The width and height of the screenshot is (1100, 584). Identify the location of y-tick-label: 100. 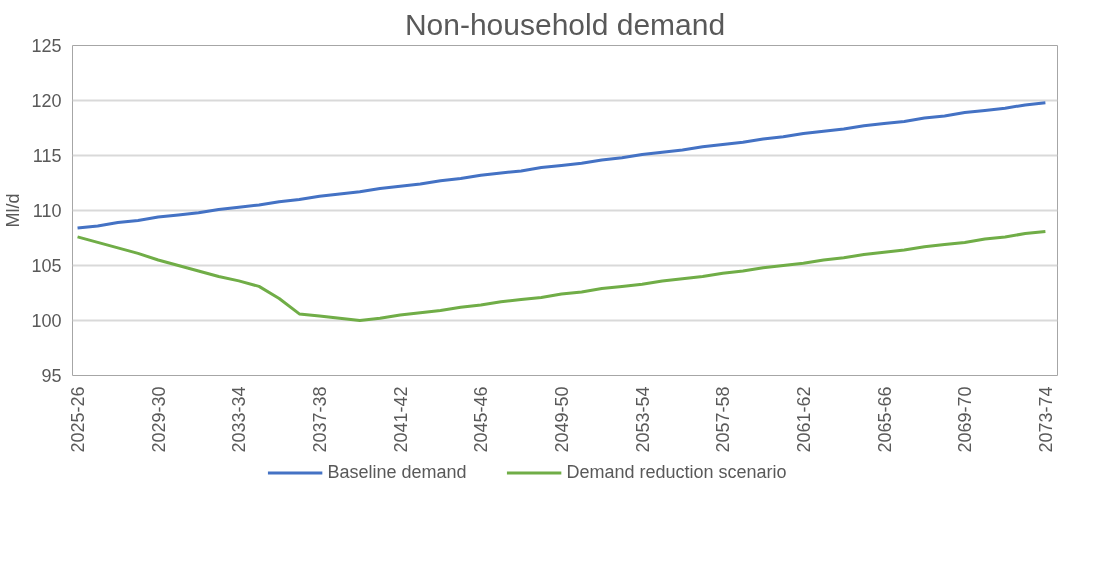
(46, 321).